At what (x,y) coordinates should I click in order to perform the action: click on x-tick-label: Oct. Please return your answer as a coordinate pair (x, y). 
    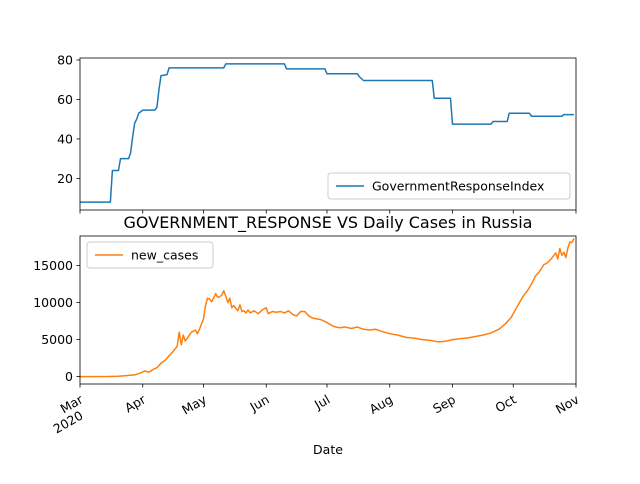
    Looking at the image, I should click on (506, 404).